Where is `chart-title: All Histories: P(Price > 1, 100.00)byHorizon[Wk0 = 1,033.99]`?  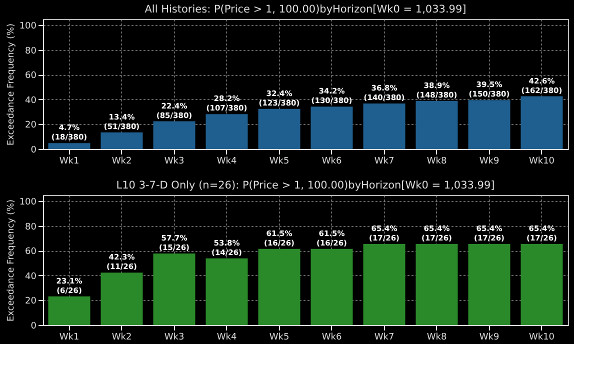
chart-title: All Histories: P(Price > 1, 100.00)byHorizon[Wk0 = 1,033.99] is located at coordinates (305, 10).